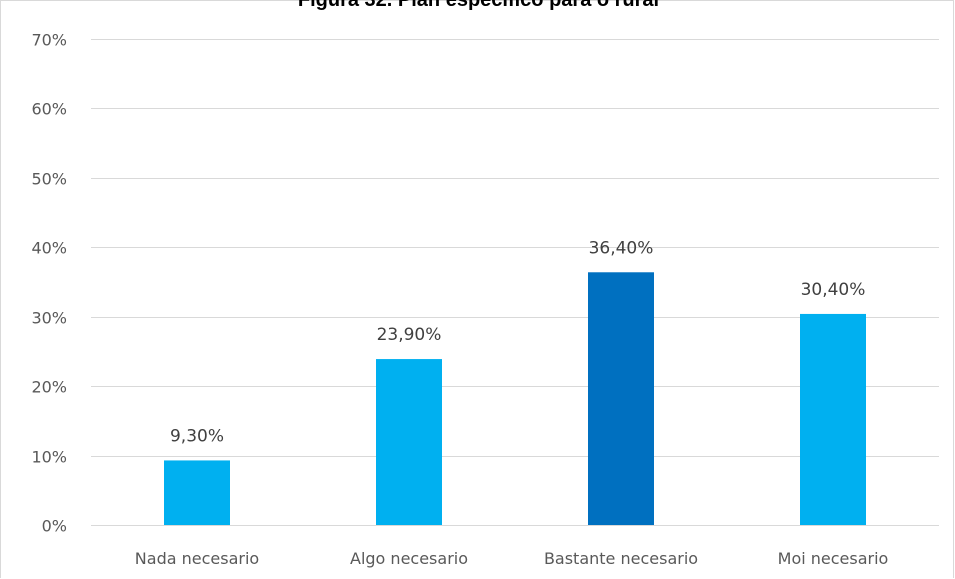 Image resolution: width=955 pixels, height=579 pixels. I want to click on y-tick-label: 50%, so click(49, 179).